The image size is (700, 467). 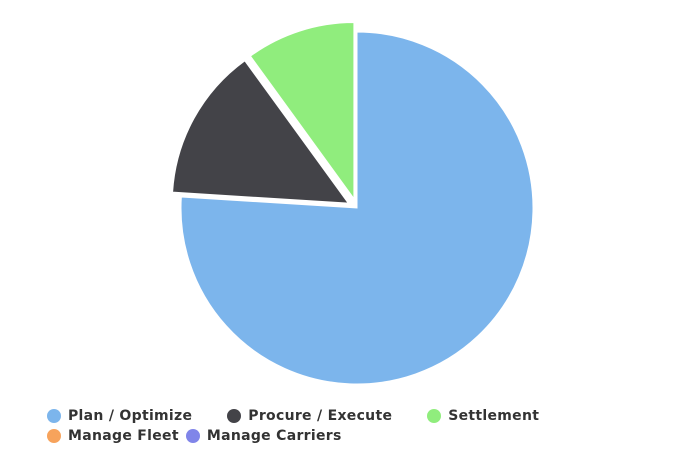 What do you see at coordinates (494, 416) in the screenshot?
I see `legend-label: Settlement` at bounding box center [494, 416].